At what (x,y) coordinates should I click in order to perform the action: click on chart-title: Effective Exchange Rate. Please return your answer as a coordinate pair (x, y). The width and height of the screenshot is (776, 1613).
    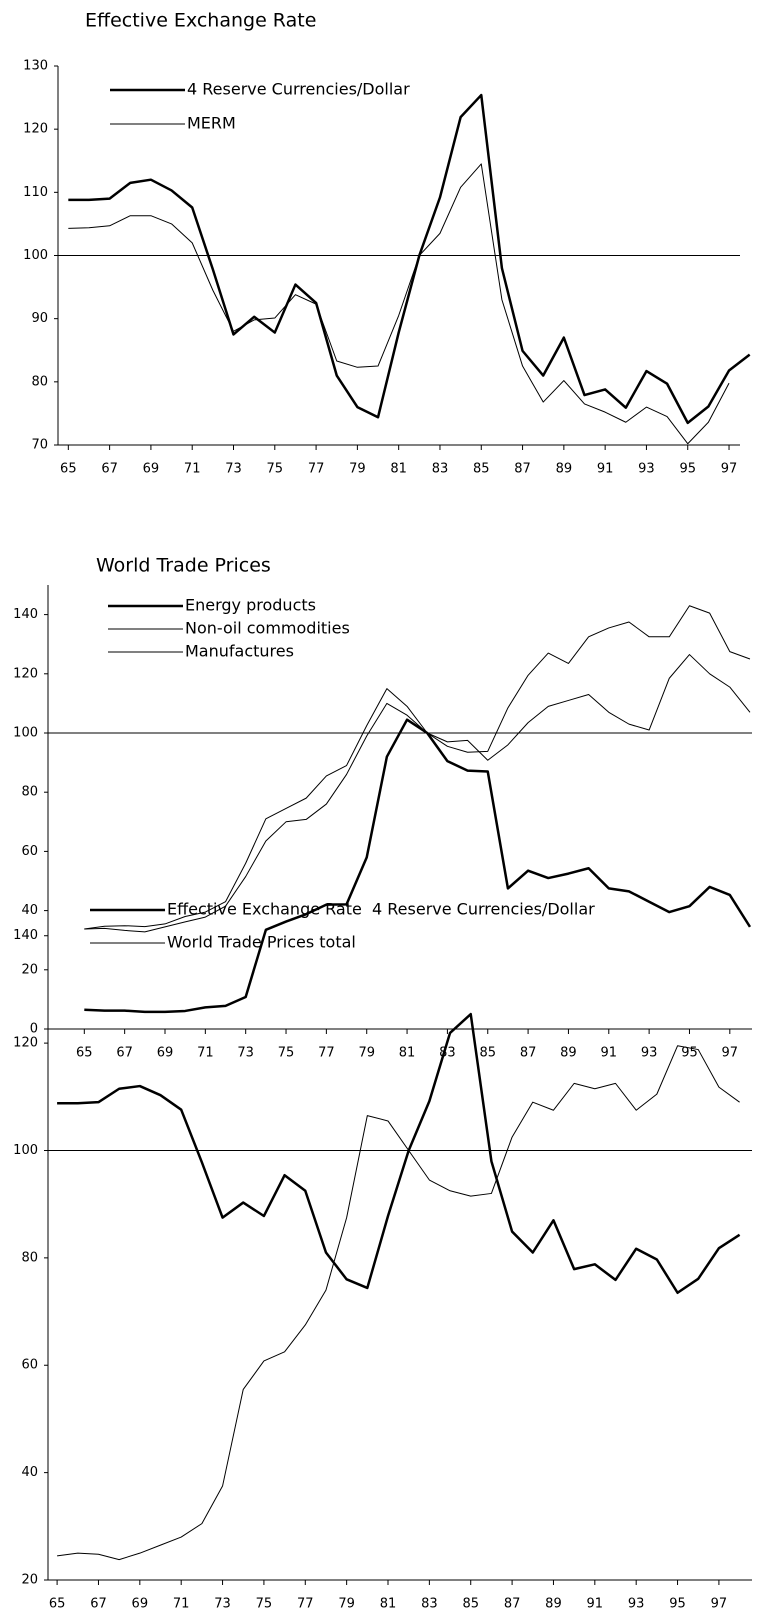
    Looking at the image, I should click on (200, 21).